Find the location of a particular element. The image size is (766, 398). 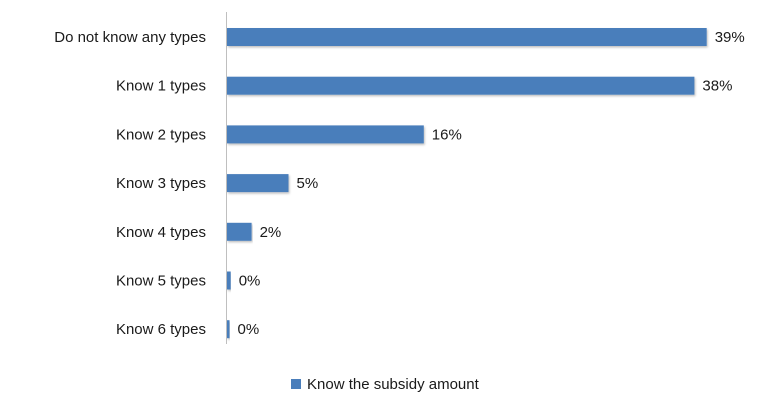

legend: Know the subsidy amount is located at coordinates (385, 384).